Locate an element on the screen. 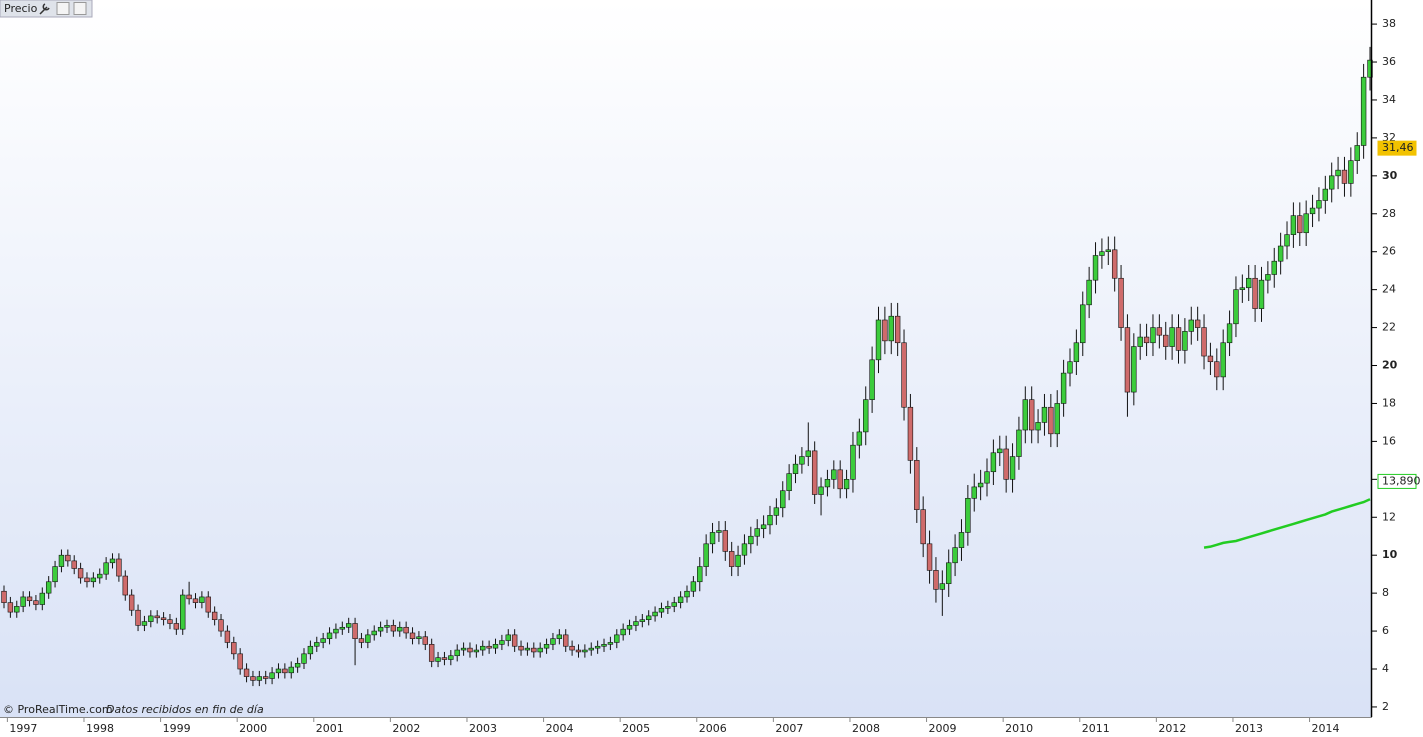 The image size is (1423, 737). x-tick-label: 2012 is located at coordinates (1172, 728).